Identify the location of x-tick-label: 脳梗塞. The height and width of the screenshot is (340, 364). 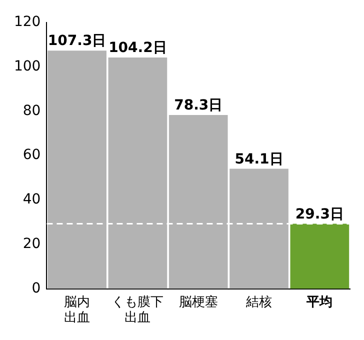
(198, 302).